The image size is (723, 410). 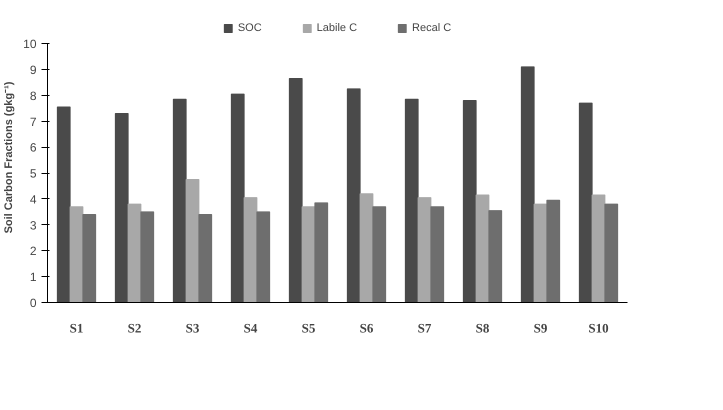 I want to click on legend-label: SOC, so click(x=250, y=28).